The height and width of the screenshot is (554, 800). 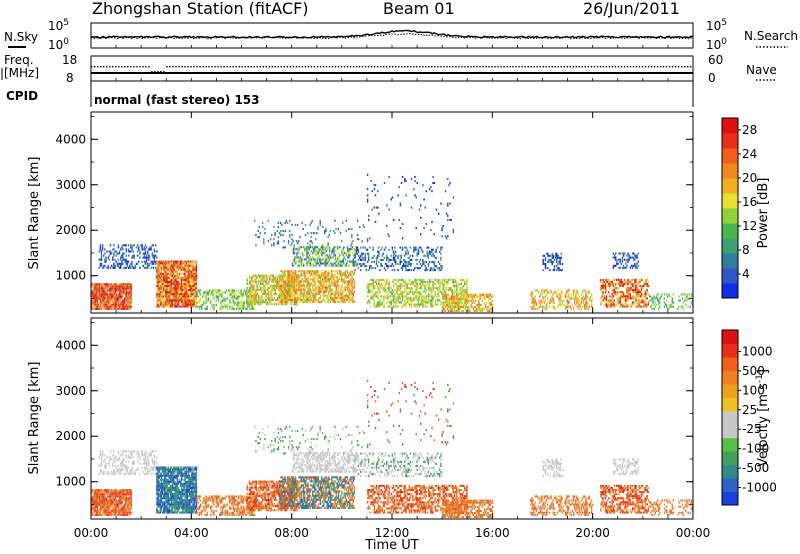 What do you see at coordinates (55, 26) in the screenshot?
I see `tick-base: 10` at bounding box center [55, 26].